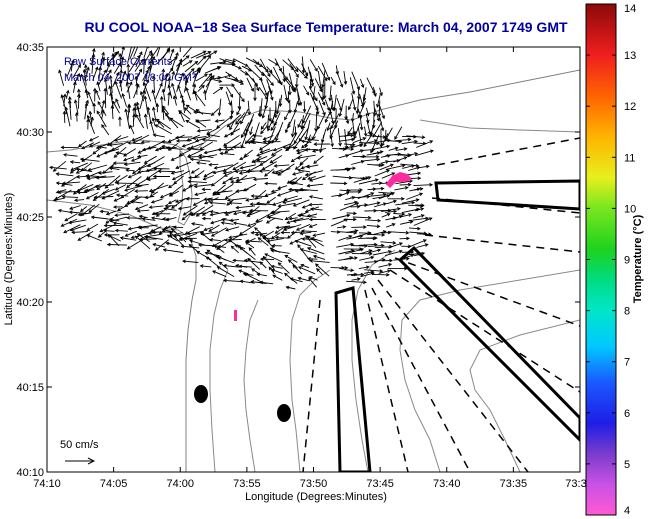 The height and width of the screenshot is (519, 651). I want to click on x-tick-label: 73:35, so click(514, 484).